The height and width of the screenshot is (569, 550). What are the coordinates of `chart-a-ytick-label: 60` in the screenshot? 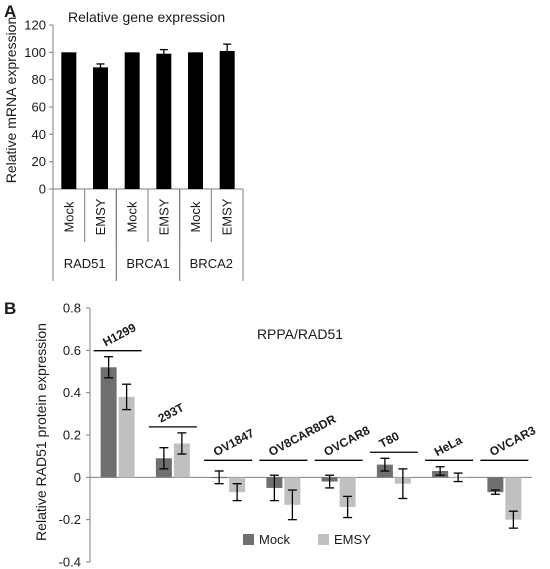 It's located at (39, 107).